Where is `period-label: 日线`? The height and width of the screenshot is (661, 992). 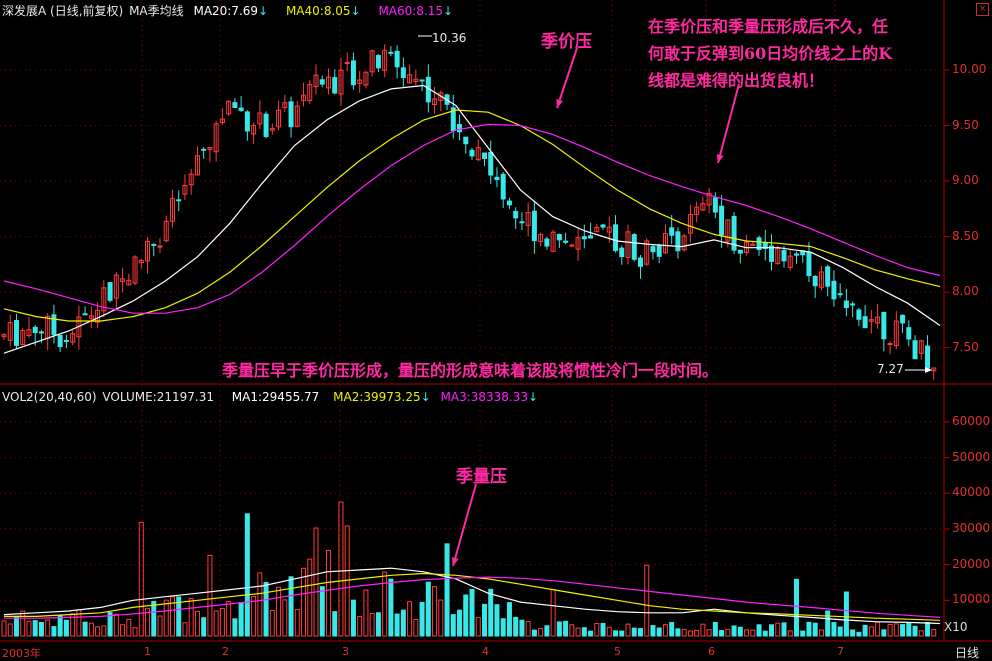
period-label: 日线 is located at coordinates (967, 653).